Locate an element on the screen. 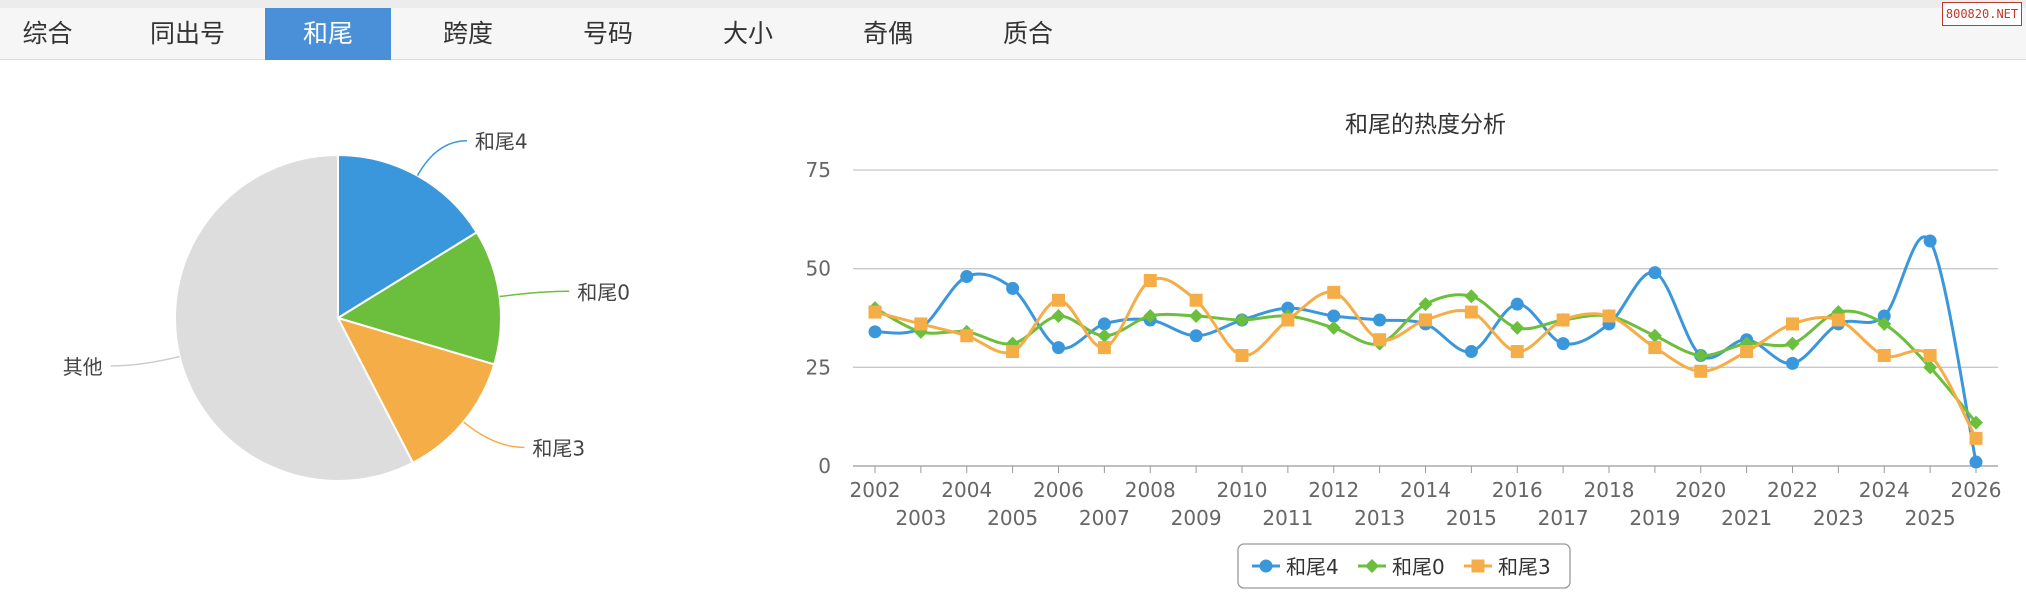  legend-label: 和尾3 is located at coordinates (1524, 567).